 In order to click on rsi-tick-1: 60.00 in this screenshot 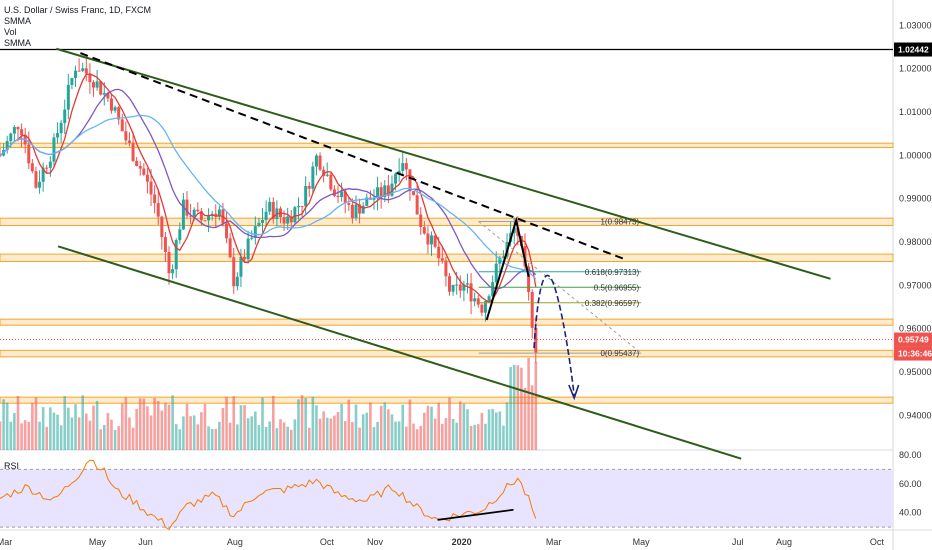, I will do `click(910, 484)`.